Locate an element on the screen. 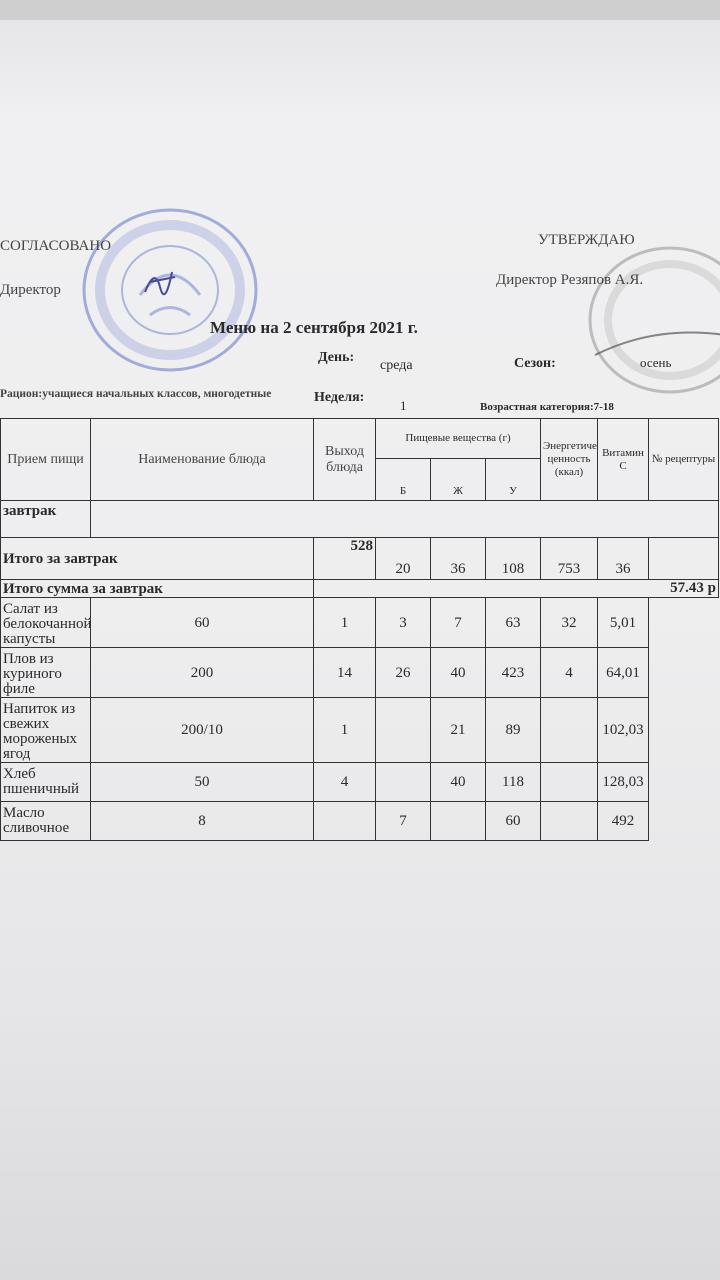  cell-output: 200 is located at coordinates (202, 672).